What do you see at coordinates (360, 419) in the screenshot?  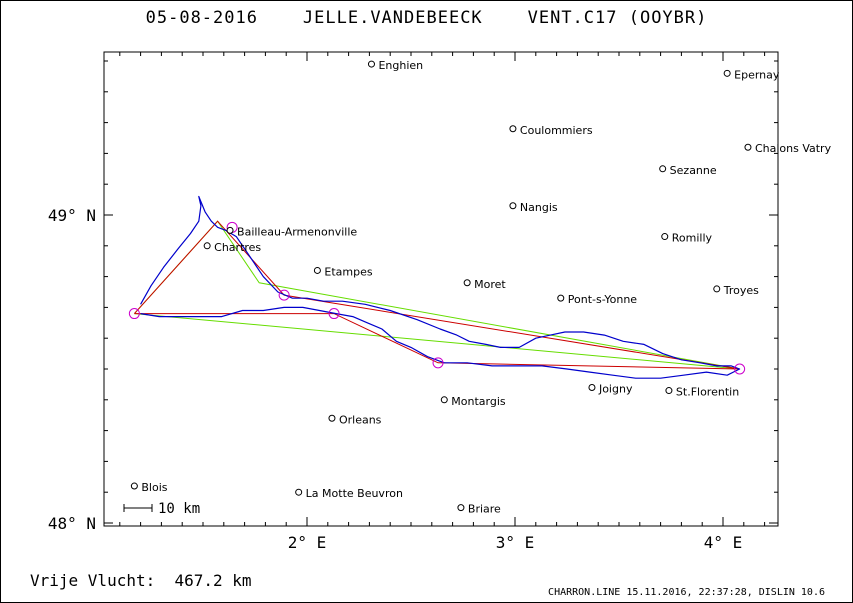 I see `town-label: Orleans` at bounding box center [360, 419].